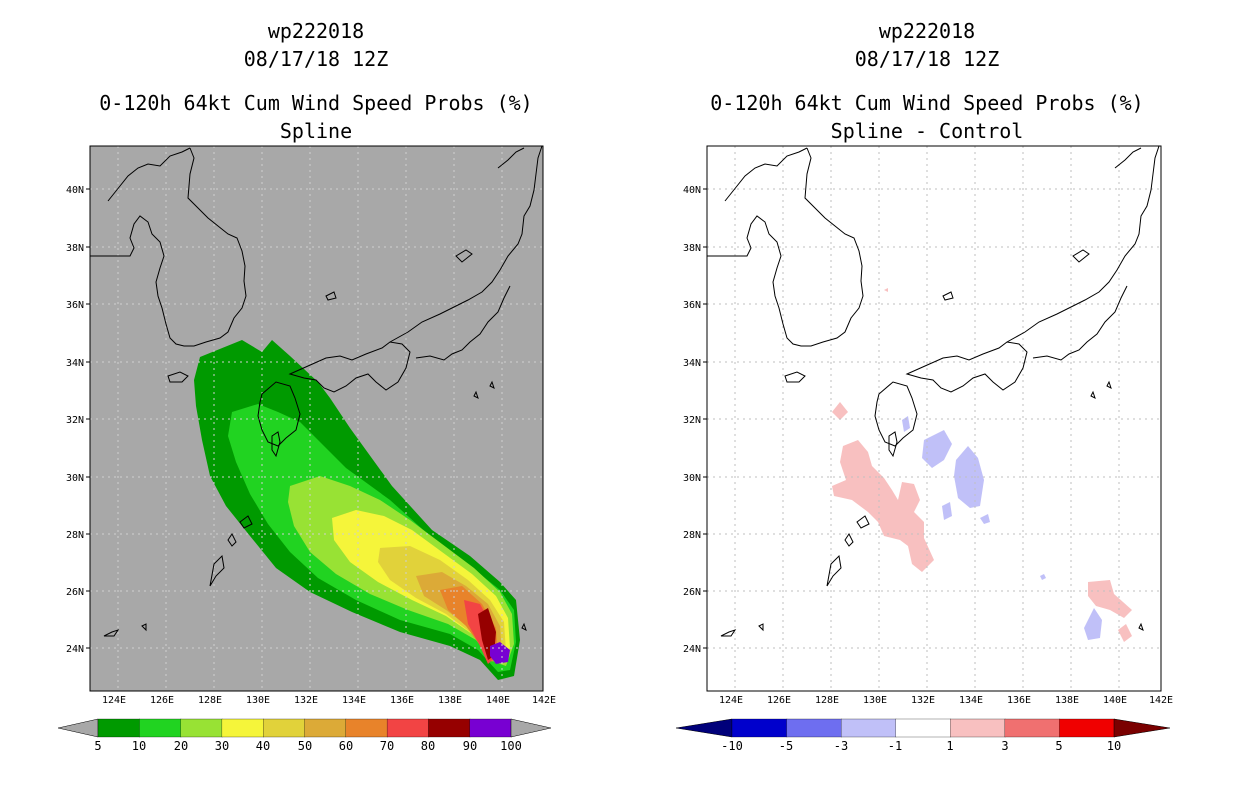  What do you see at coordinates (1142, 728) in the screenshot?
I see `colorbar-over-arrow` at bounding box center [1142, 728].